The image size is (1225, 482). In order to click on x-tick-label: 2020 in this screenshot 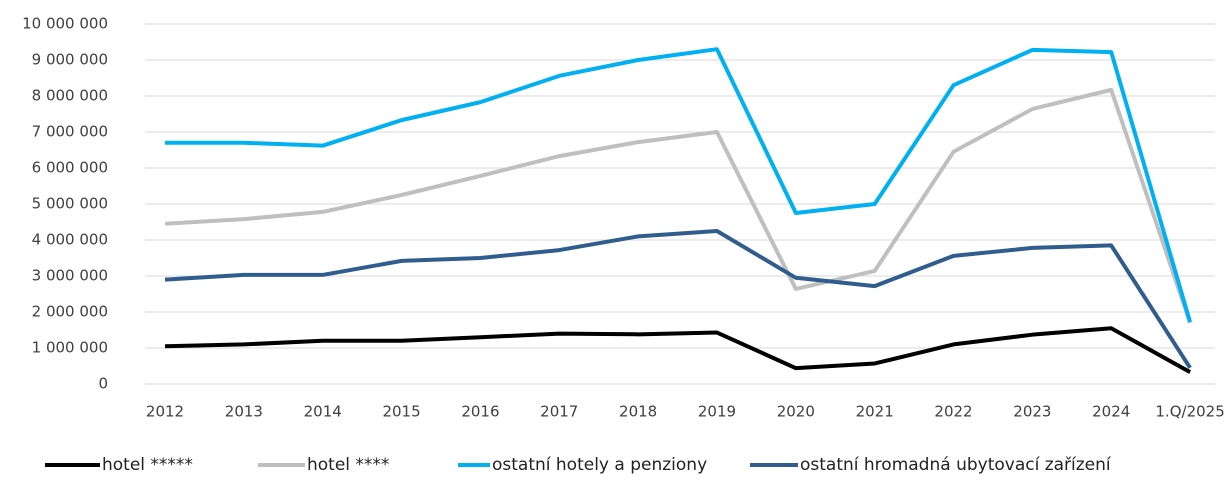, I will do `click(796, 412)`.